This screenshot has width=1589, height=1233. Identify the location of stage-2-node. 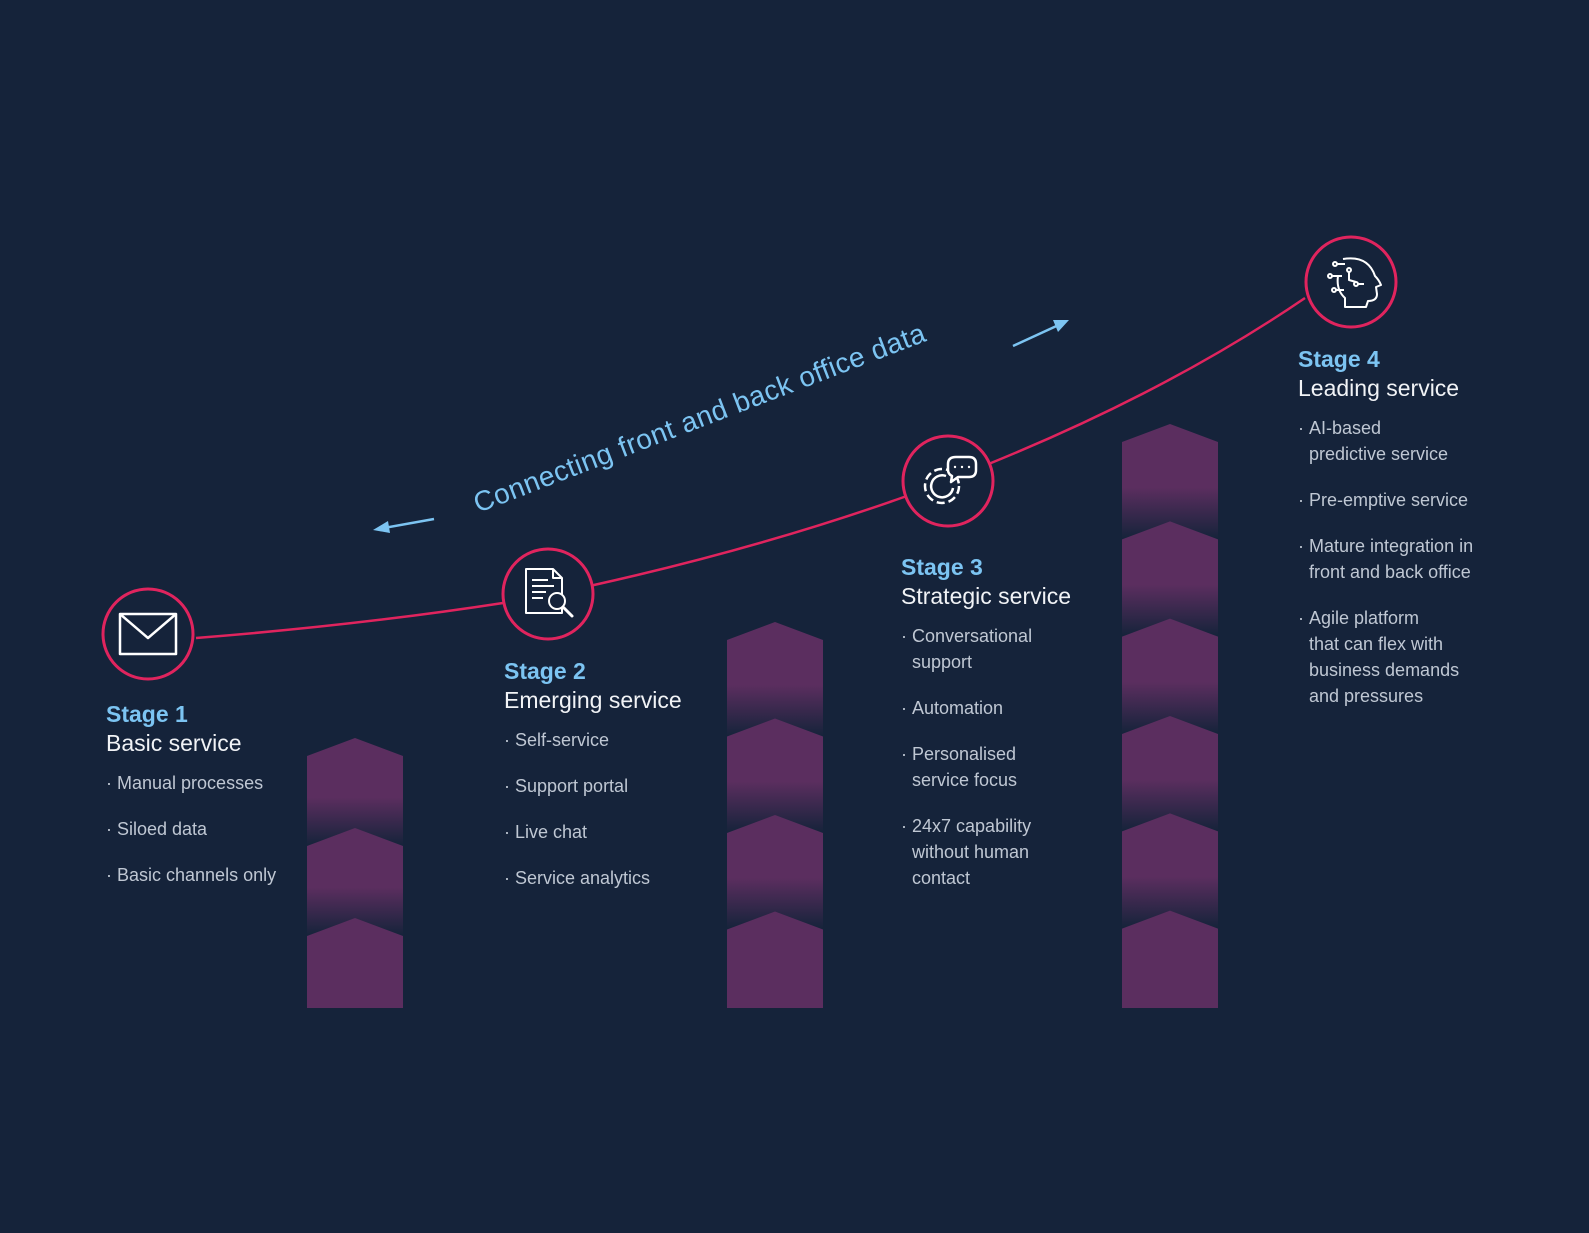
(548, 594).